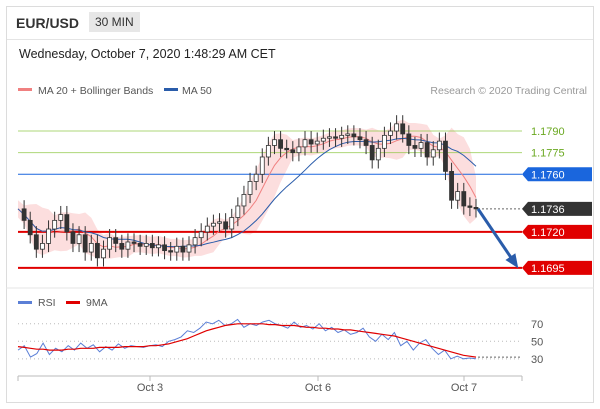 The width and height of the screenshot is (600, 409). I want to click on level-label-support-2: 1.1695, so click(548, 269).